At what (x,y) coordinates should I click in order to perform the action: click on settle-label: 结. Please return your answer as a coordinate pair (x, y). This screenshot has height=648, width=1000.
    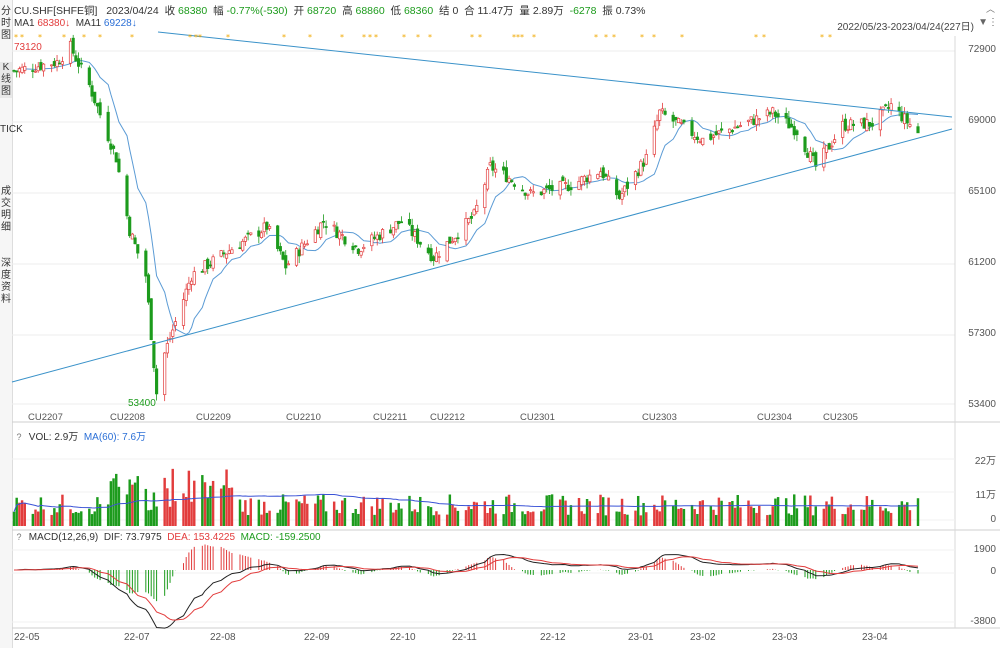
    Looking at the image, I should click on (444, 11).